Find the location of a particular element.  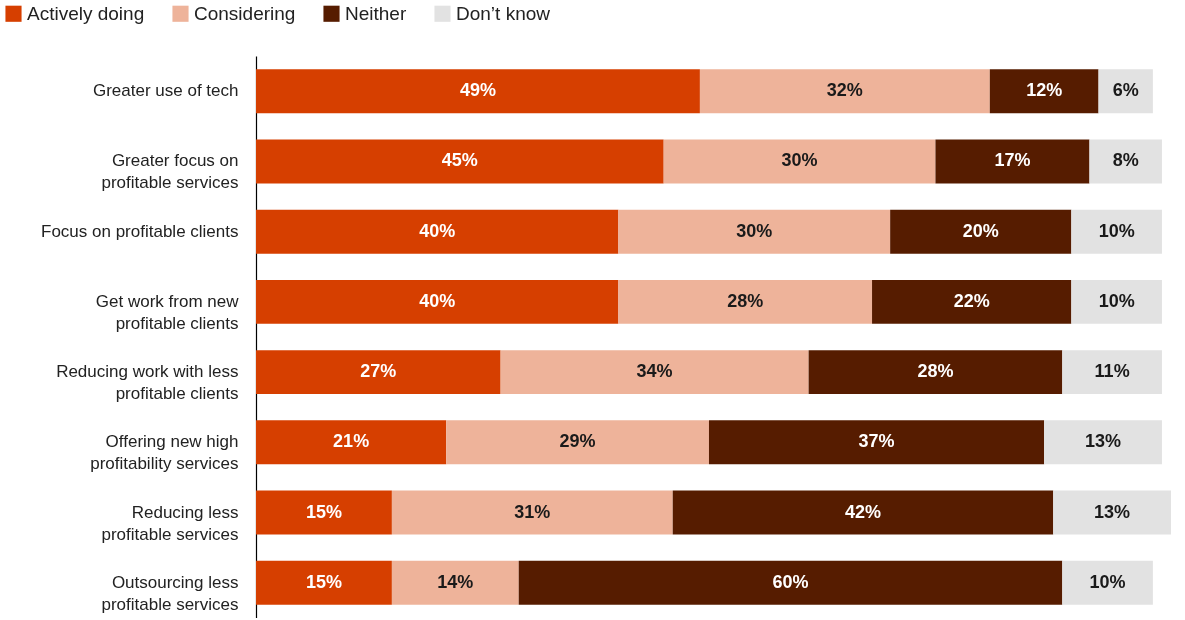

data-label: 32% is located at coordinates (844, 90).